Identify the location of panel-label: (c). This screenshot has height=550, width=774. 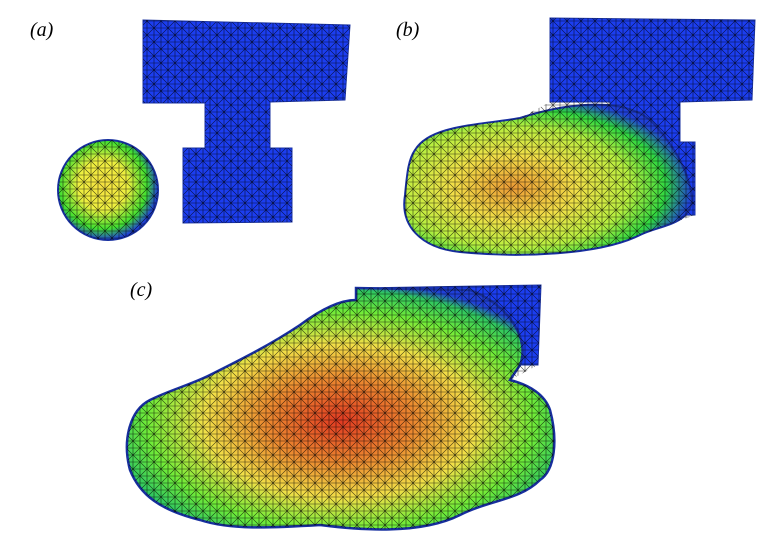
(141, 290).